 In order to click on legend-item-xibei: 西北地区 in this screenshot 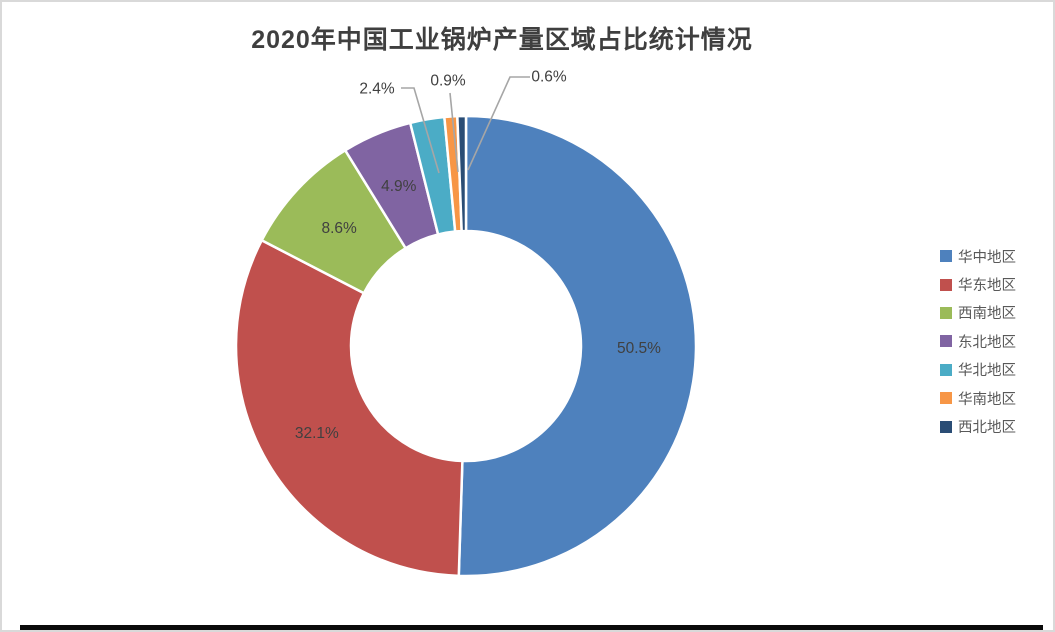, I will do `click(978, 426)`.